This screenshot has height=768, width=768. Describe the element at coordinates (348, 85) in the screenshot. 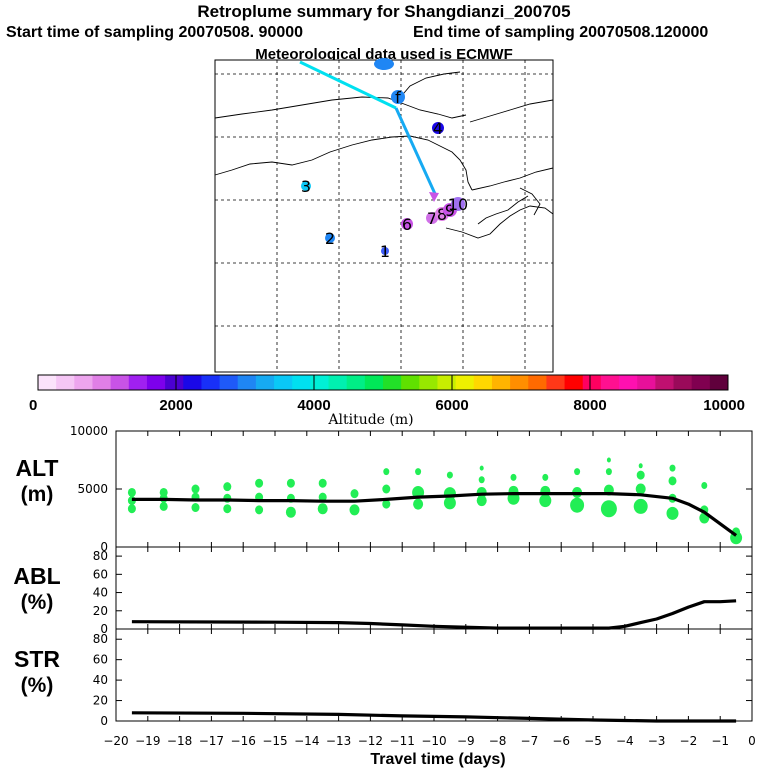

I see `trajectory-line-west` at that location.